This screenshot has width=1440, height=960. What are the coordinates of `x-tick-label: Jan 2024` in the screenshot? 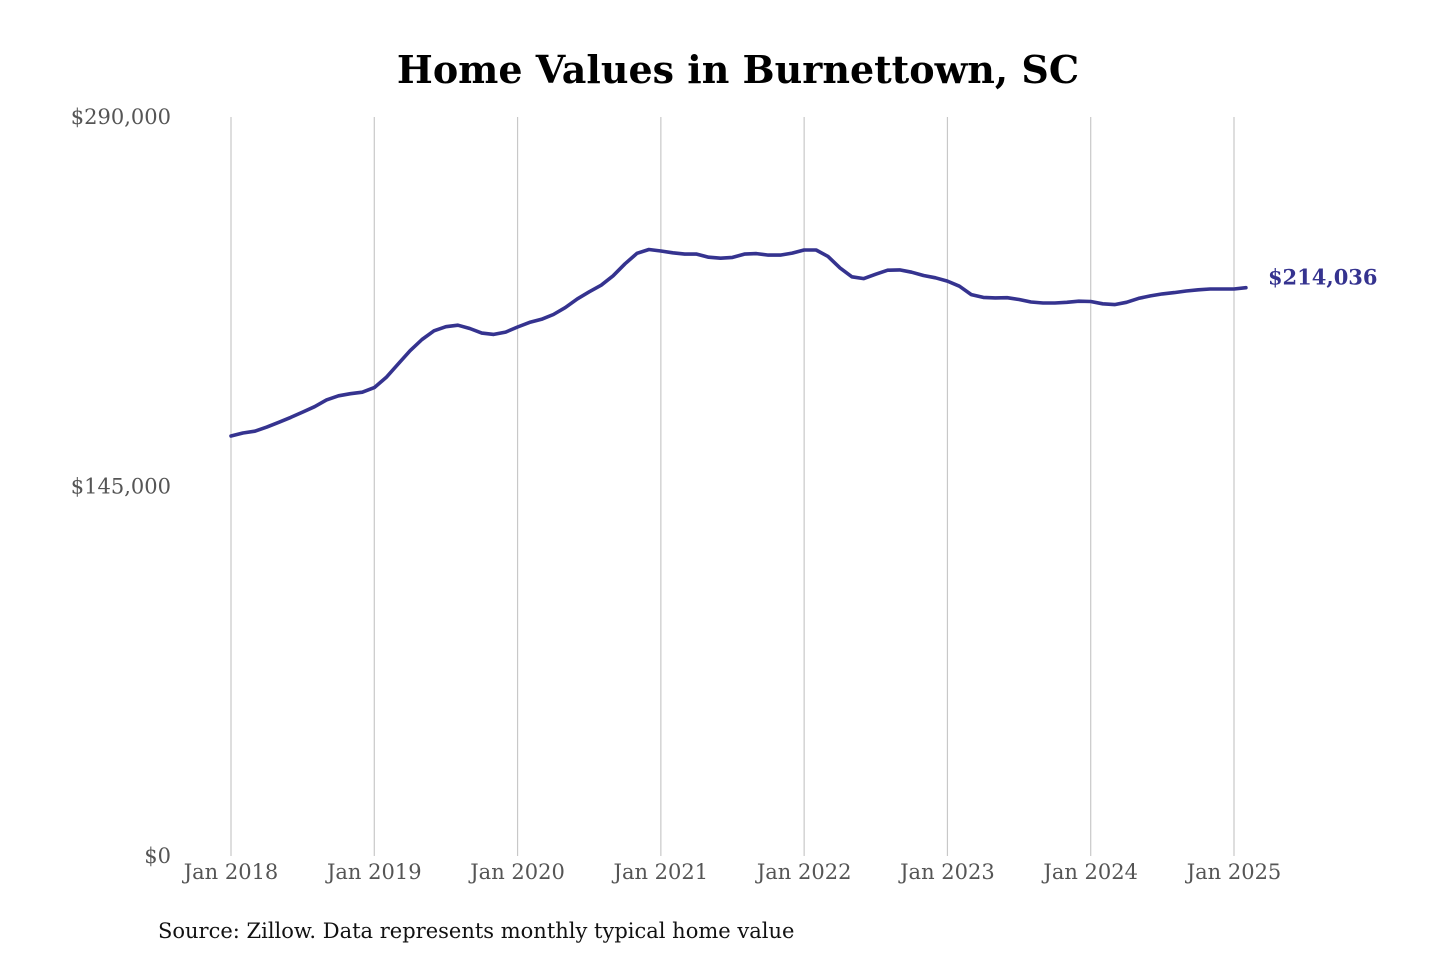 It's located at (1089, 872).